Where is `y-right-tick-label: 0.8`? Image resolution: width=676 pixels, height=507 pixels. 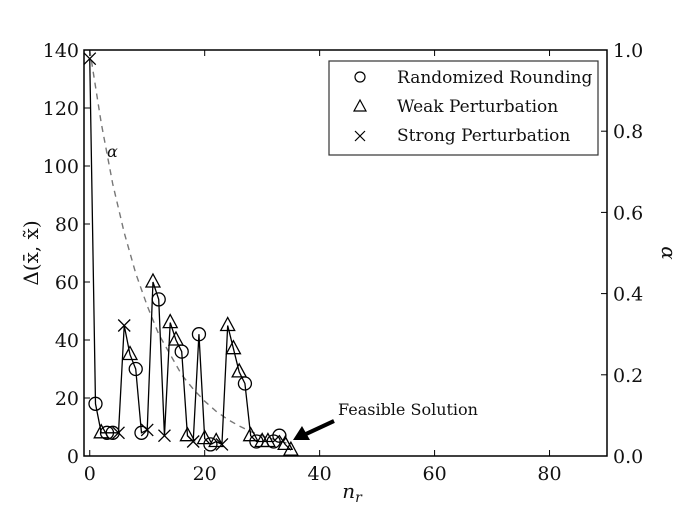
y-right-tick-label: 0.8 is located at coordinates (628, 132).